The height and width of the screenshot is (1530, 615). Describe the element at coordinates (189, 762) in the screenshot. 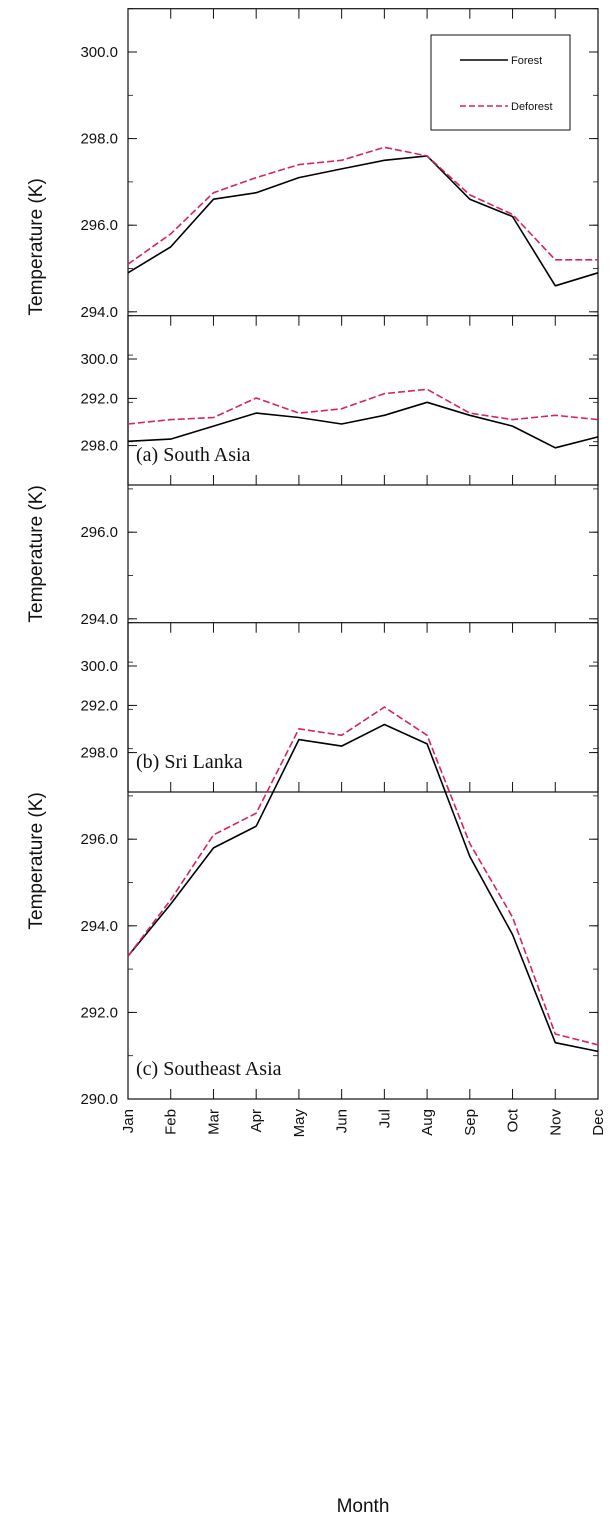

I see `panel-label: (b) Sri Lanka` at that location.